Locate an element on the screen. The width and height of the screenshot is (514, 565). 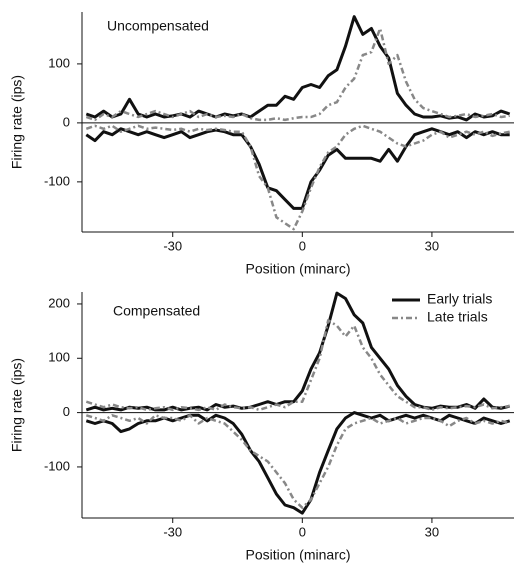
panel-label: Compensated is located at coordinates (156, 311).